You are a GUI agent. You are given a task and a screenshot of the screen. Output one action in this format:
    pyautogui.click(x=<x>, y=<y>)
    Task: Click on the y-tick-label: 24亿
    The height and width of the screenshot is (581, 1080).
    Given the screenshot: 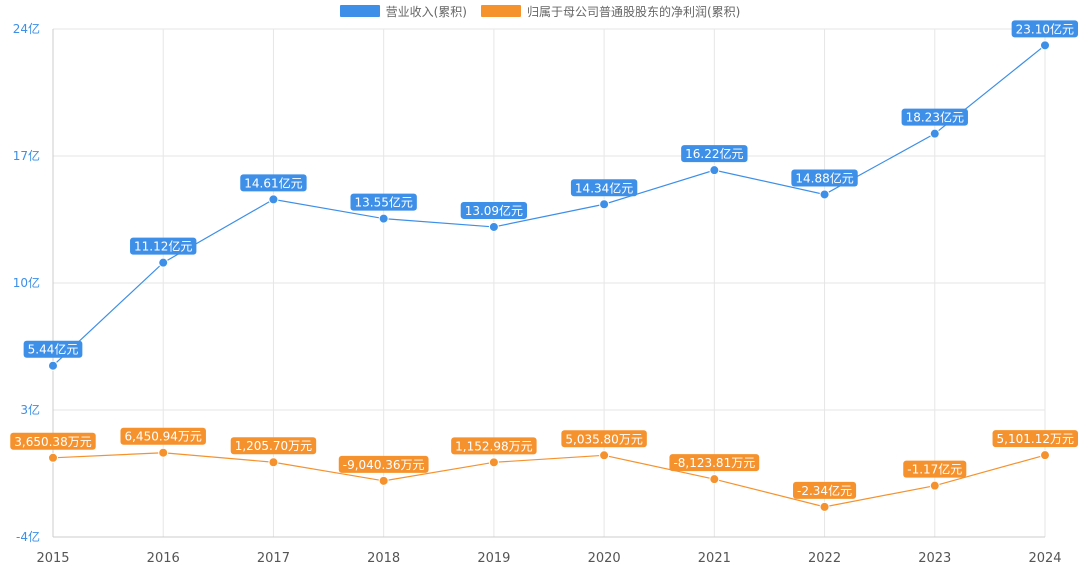 What is the action you would take?
    pyautogui.click(x=26, y=28)
    